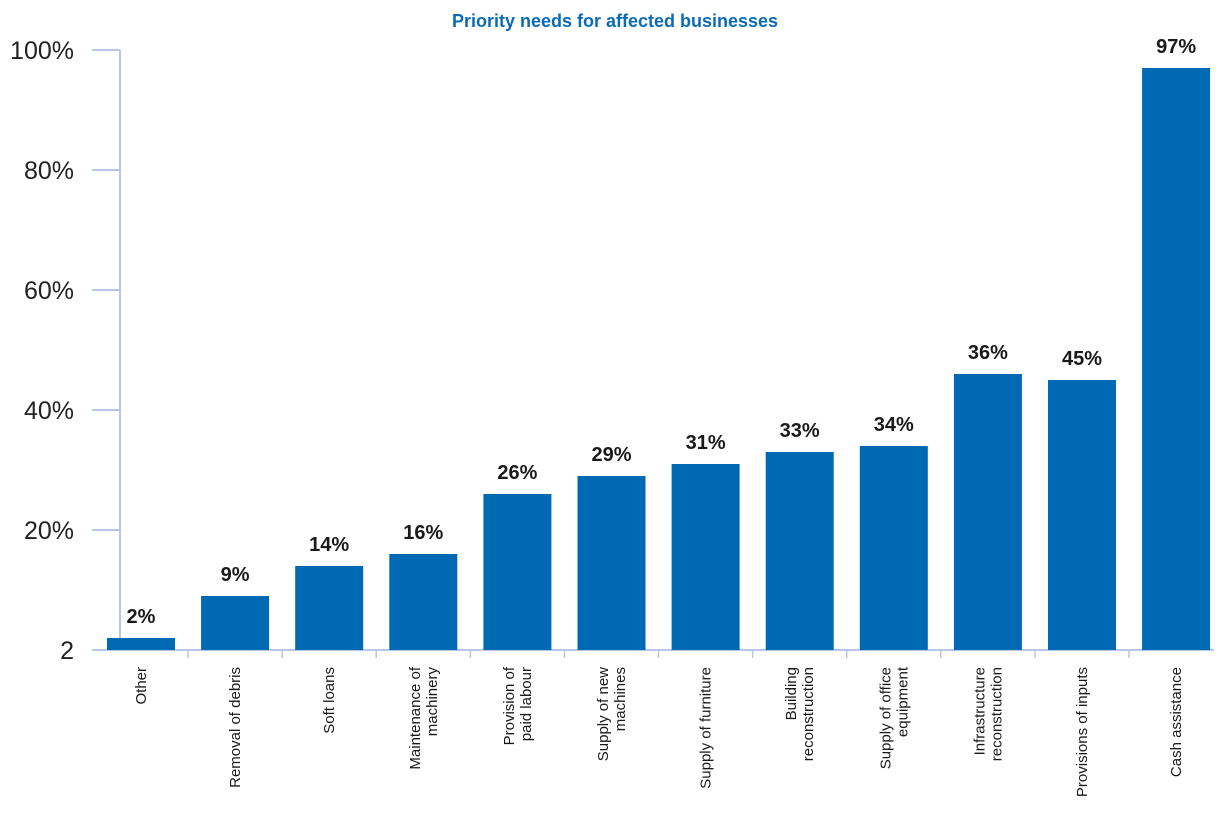 Image resolution: width=1222 pixels, height=818 pixels. I want to click on x-tick-label-line: Provision of, so click(509, 705).